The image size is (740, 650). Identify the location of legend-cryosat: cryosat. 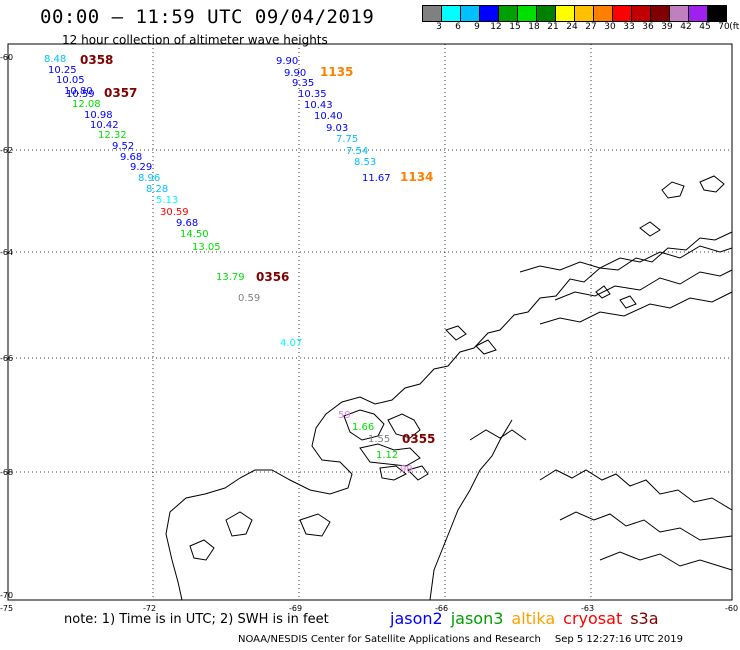
(593, 618).